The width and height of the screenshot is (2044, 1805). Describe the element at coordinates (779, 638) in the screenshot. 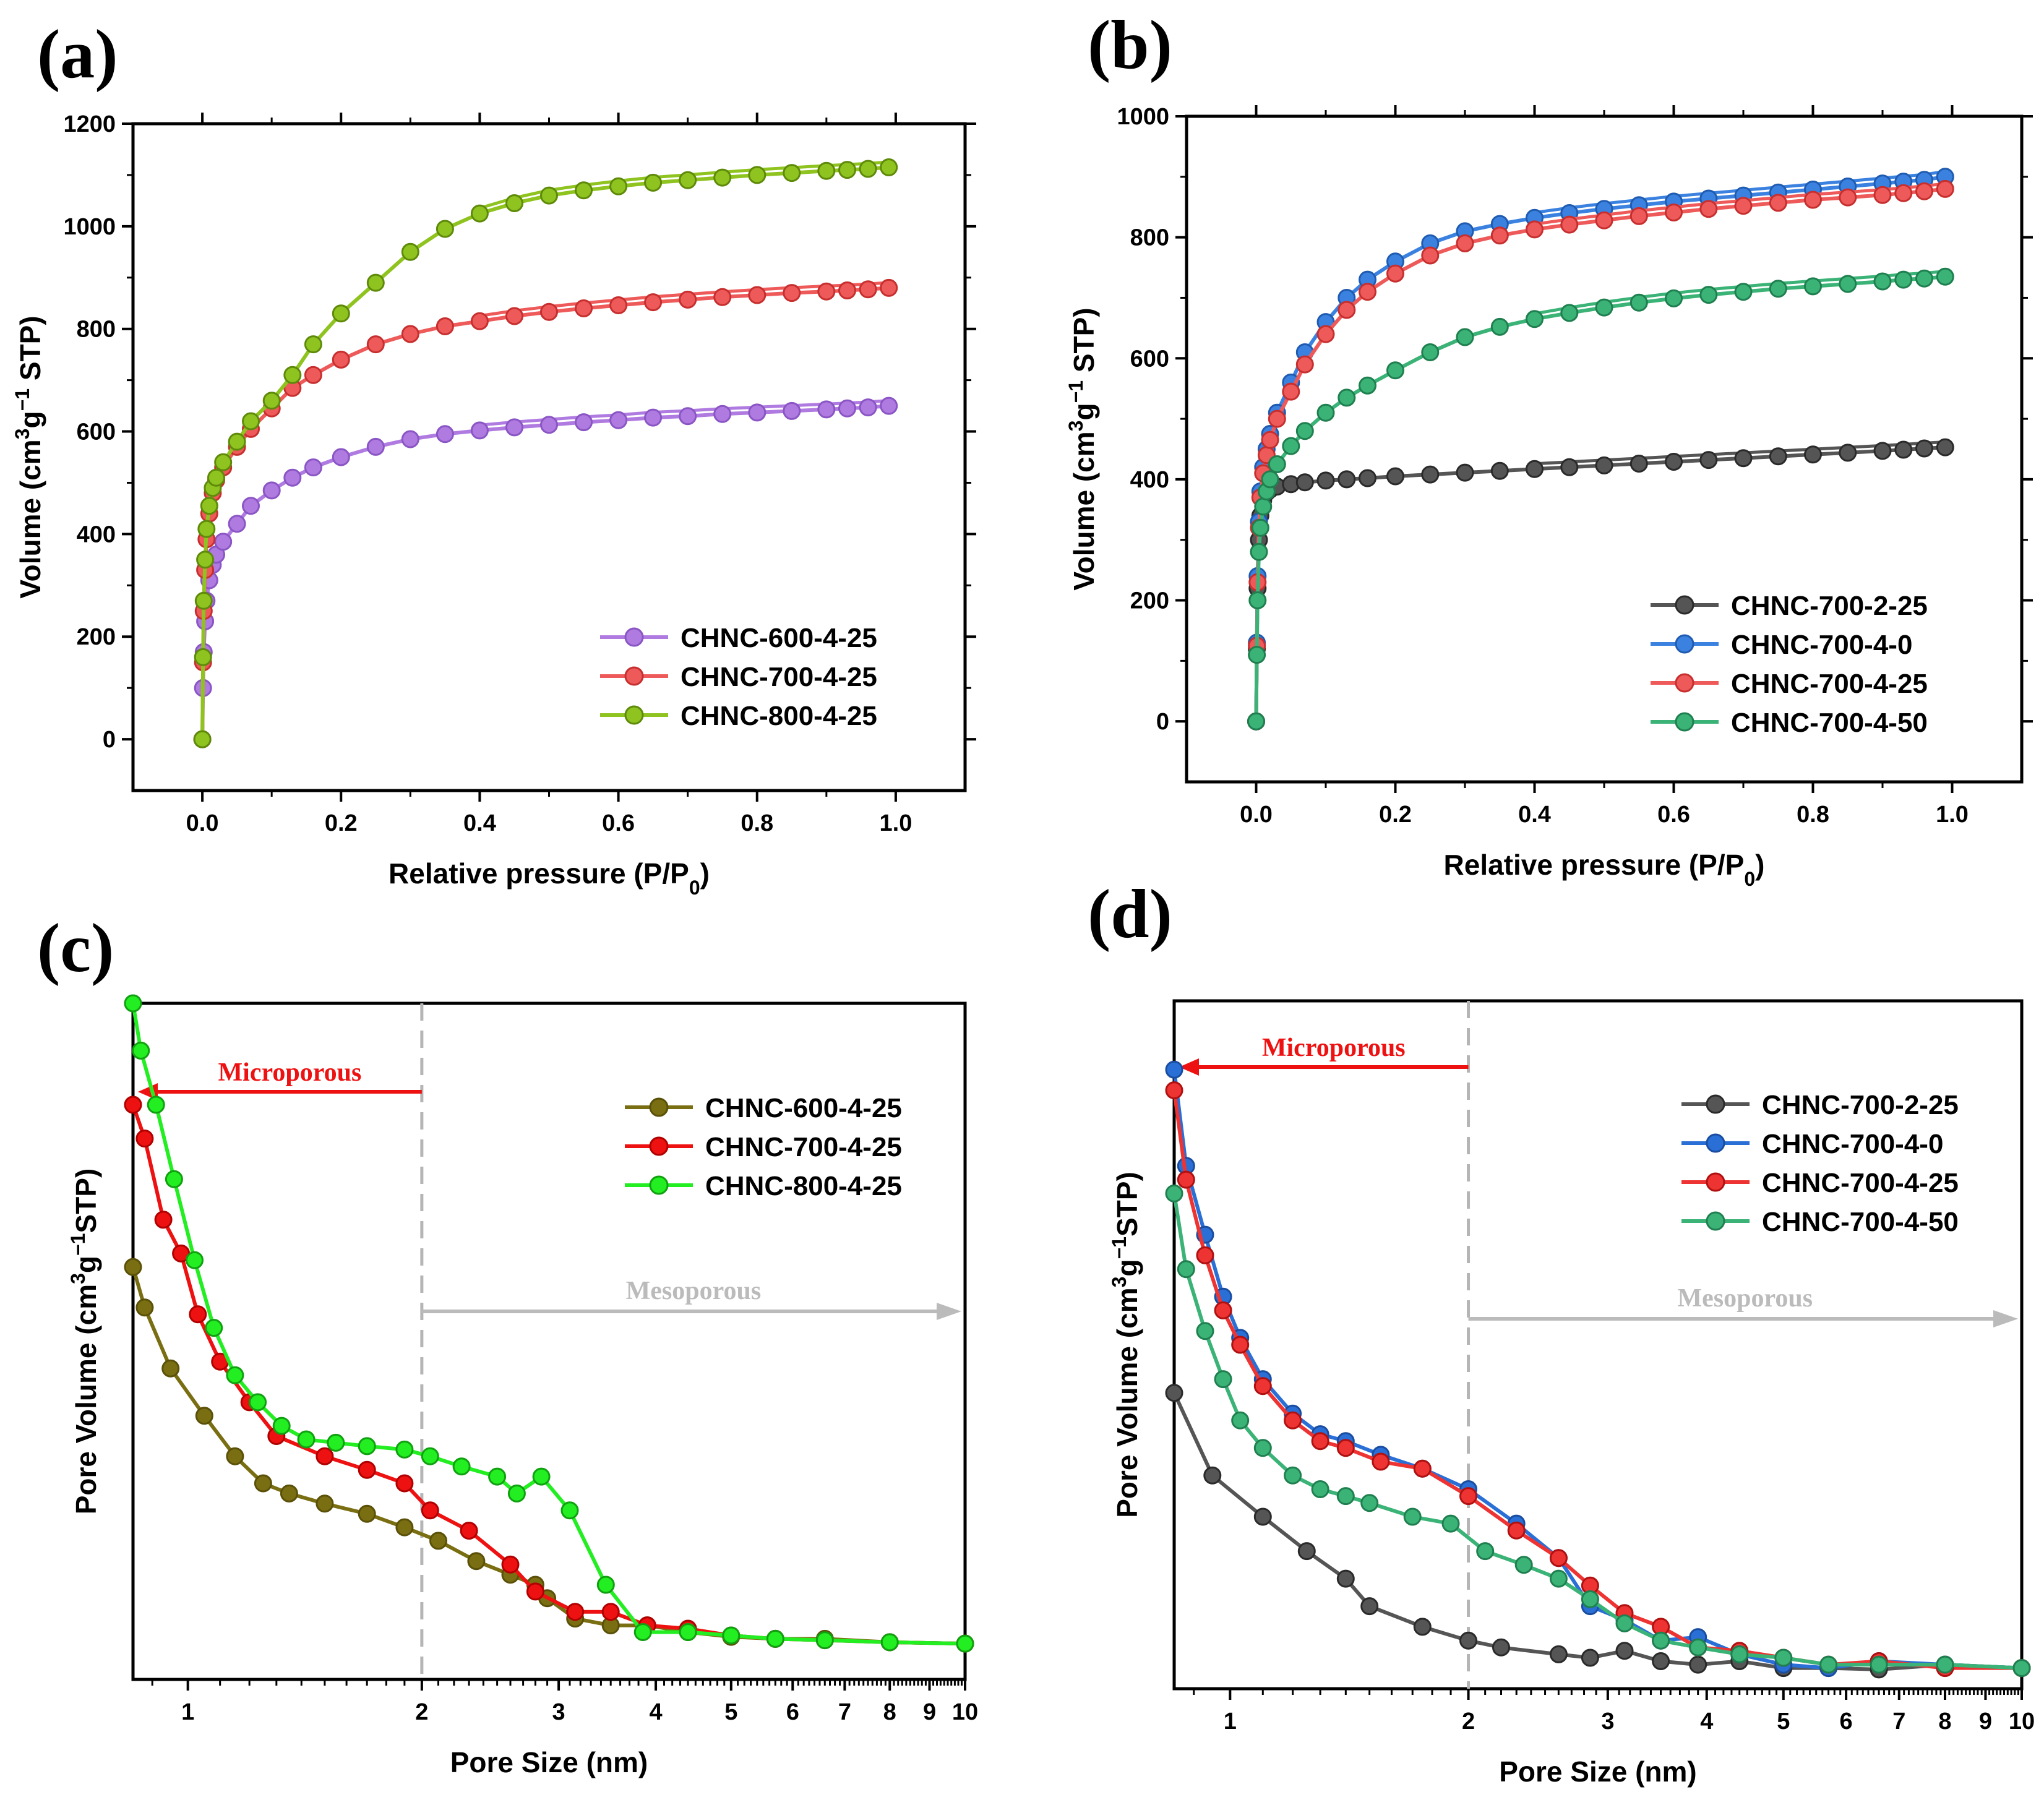

I see `legend-label: CHNC-600-4-25` at that location.